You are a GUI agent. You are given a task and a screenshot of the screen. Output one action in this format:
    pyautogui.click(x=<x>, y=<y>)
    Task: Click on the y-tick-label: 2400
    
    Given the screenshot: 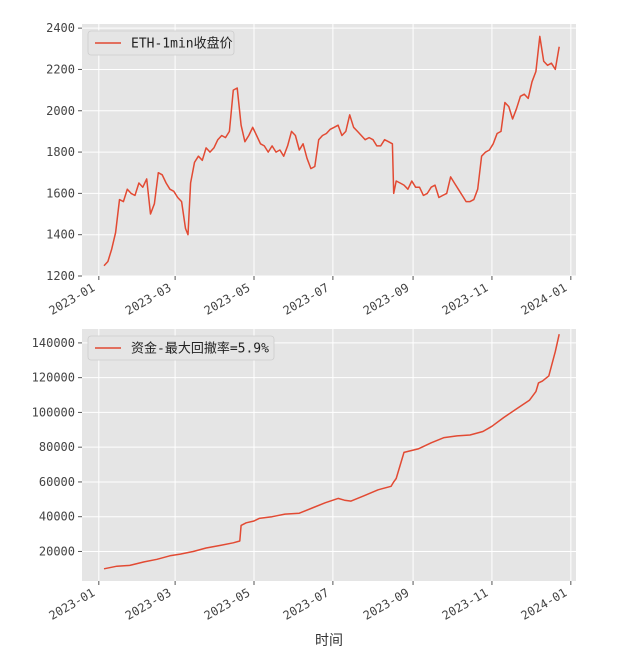 What is the action you would take?
    pyautogui.click(x=60, y=28)
    